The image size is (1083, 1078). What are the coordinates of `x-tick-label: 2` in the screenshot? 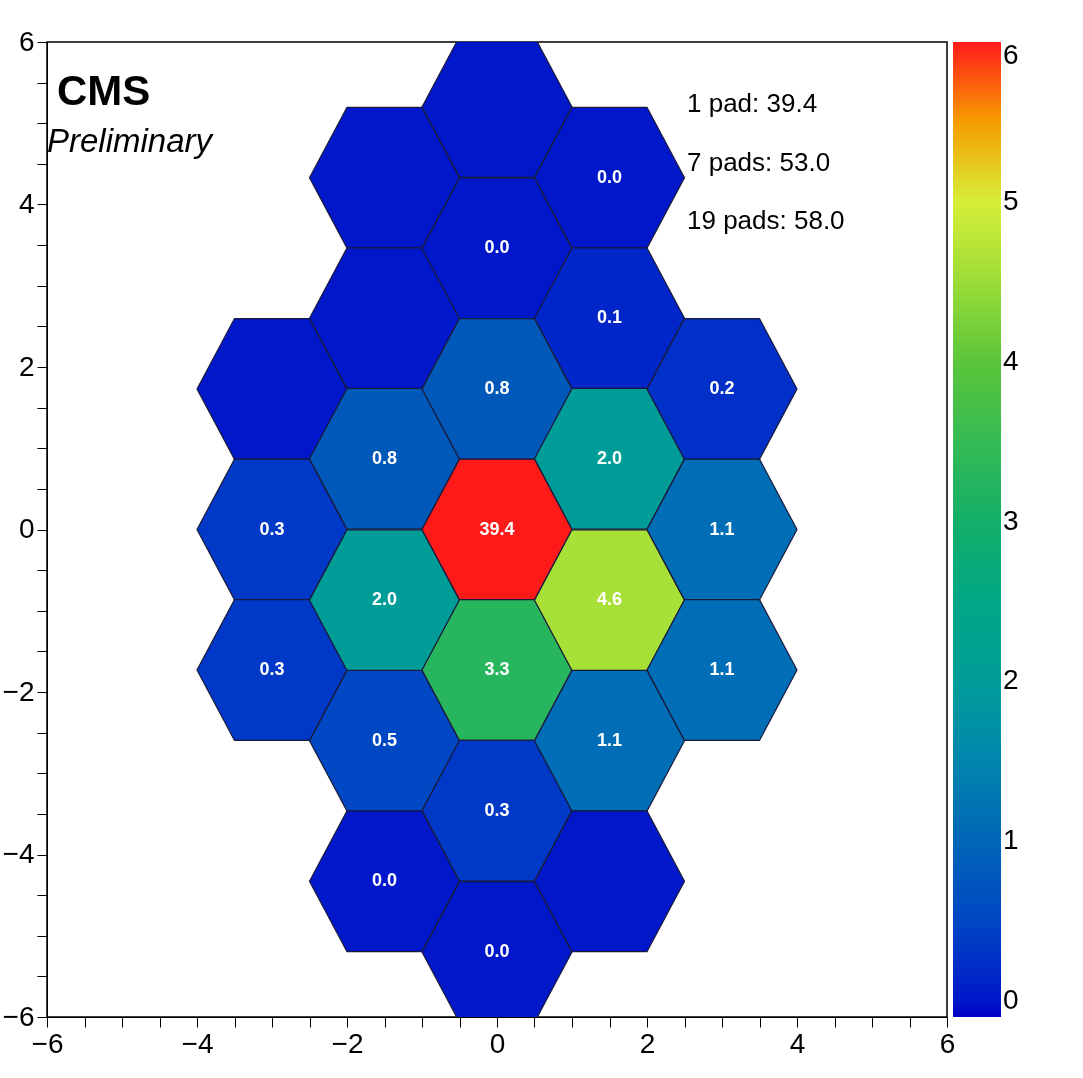 It's located at (647, 1043).